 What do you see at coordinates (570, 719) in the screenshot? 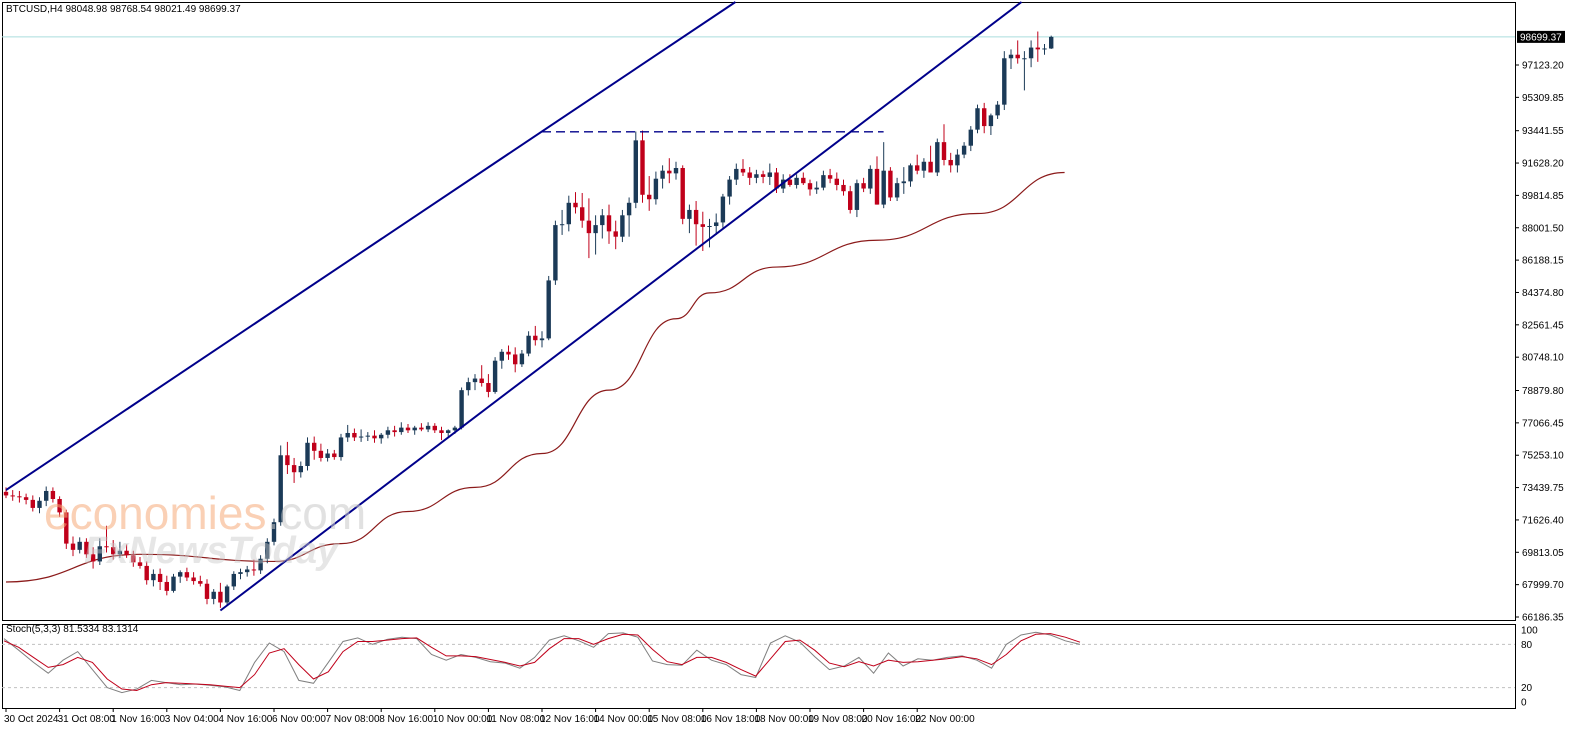
I see `x-tick-label: 12 Nov 16:00` at bounding box center [570, 719].